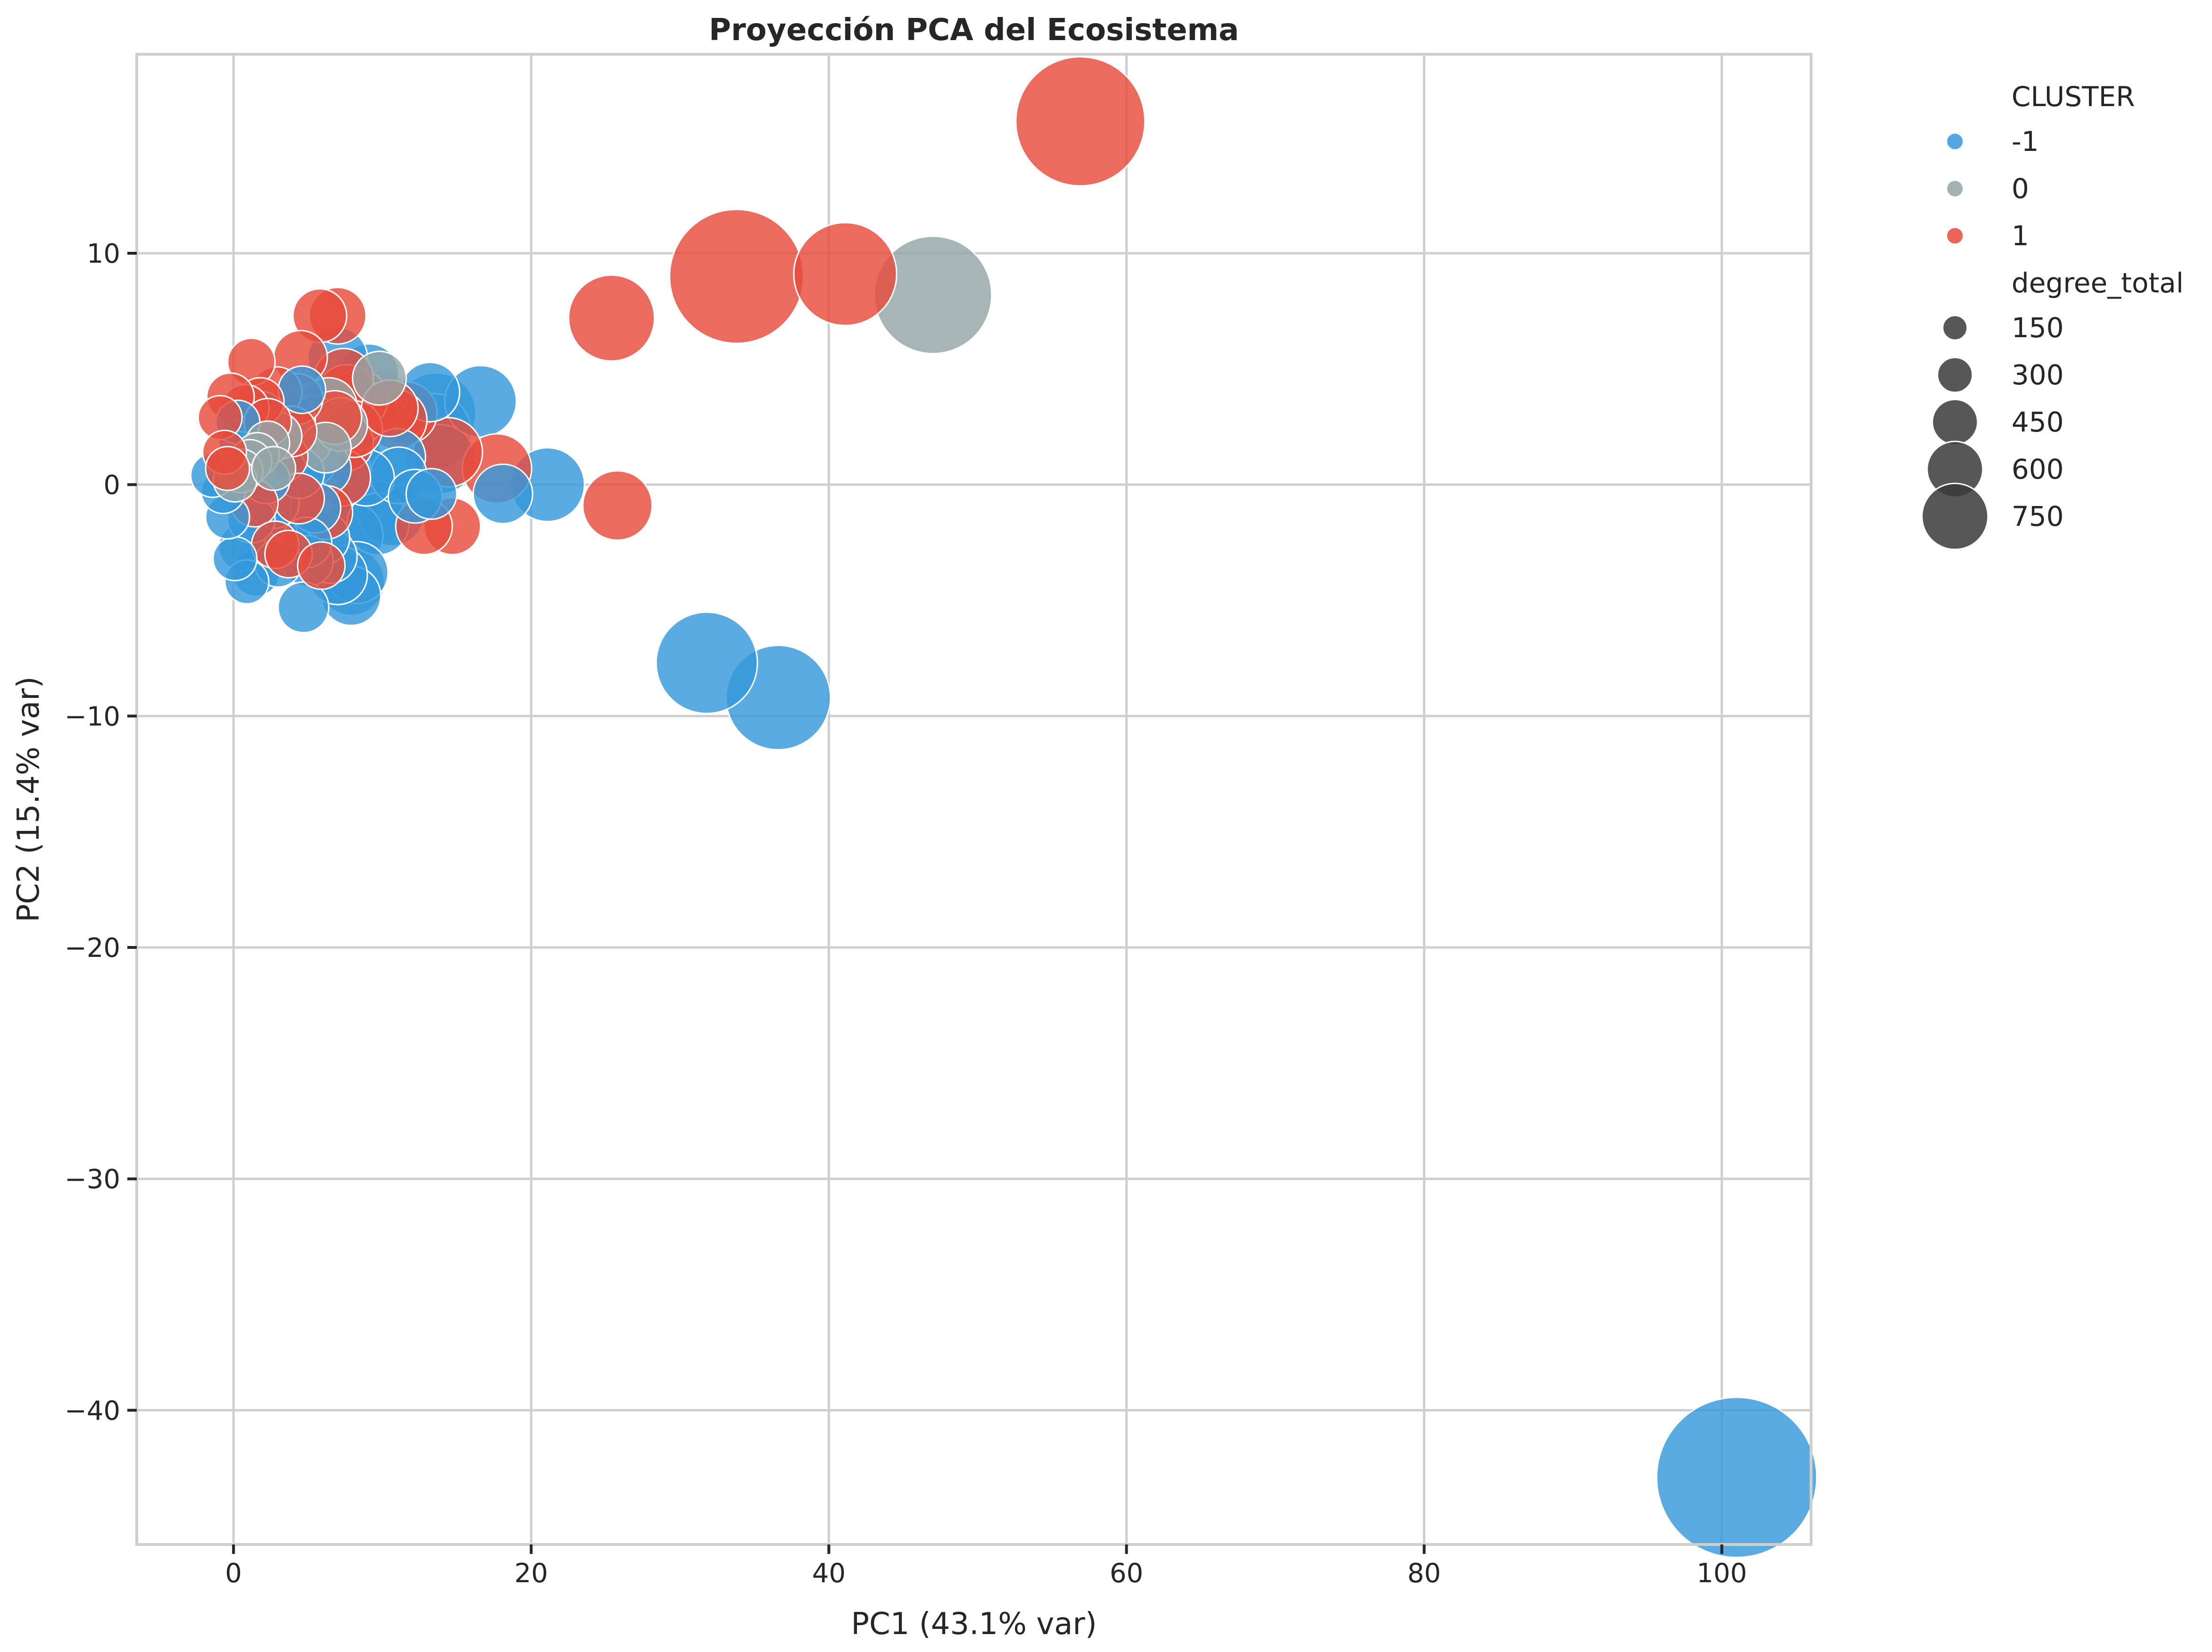  Describe the element at coordinates (2098, 283) in the screenshot. I see `legend-size-title: degree_total` at that location.